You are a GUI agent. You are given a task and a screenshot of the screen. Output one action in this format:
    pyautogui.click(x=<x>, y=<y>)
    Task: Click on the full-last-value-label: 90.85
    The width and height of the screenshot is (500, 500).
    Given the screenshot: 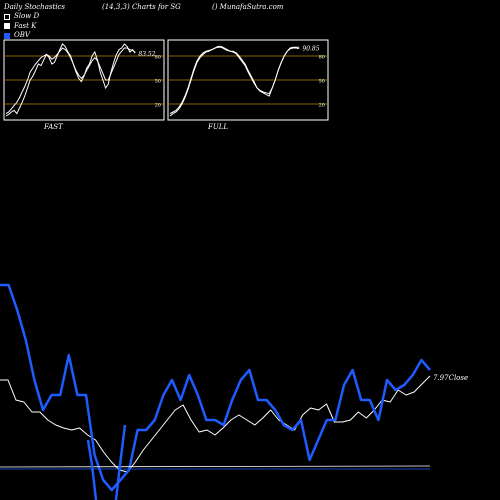 What is the action you would take?
    pyautogui.click(x=310, y=48)
    